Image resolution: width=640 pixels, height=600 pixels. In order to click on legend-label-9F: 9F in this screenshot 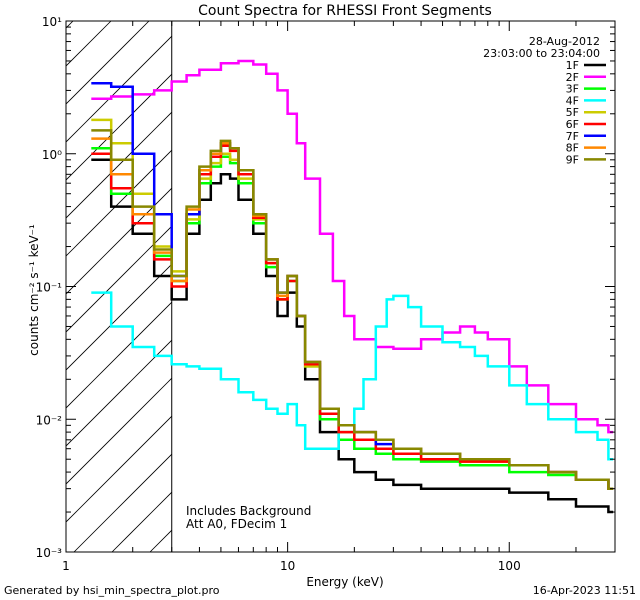, I will do `click(572, 159)`.